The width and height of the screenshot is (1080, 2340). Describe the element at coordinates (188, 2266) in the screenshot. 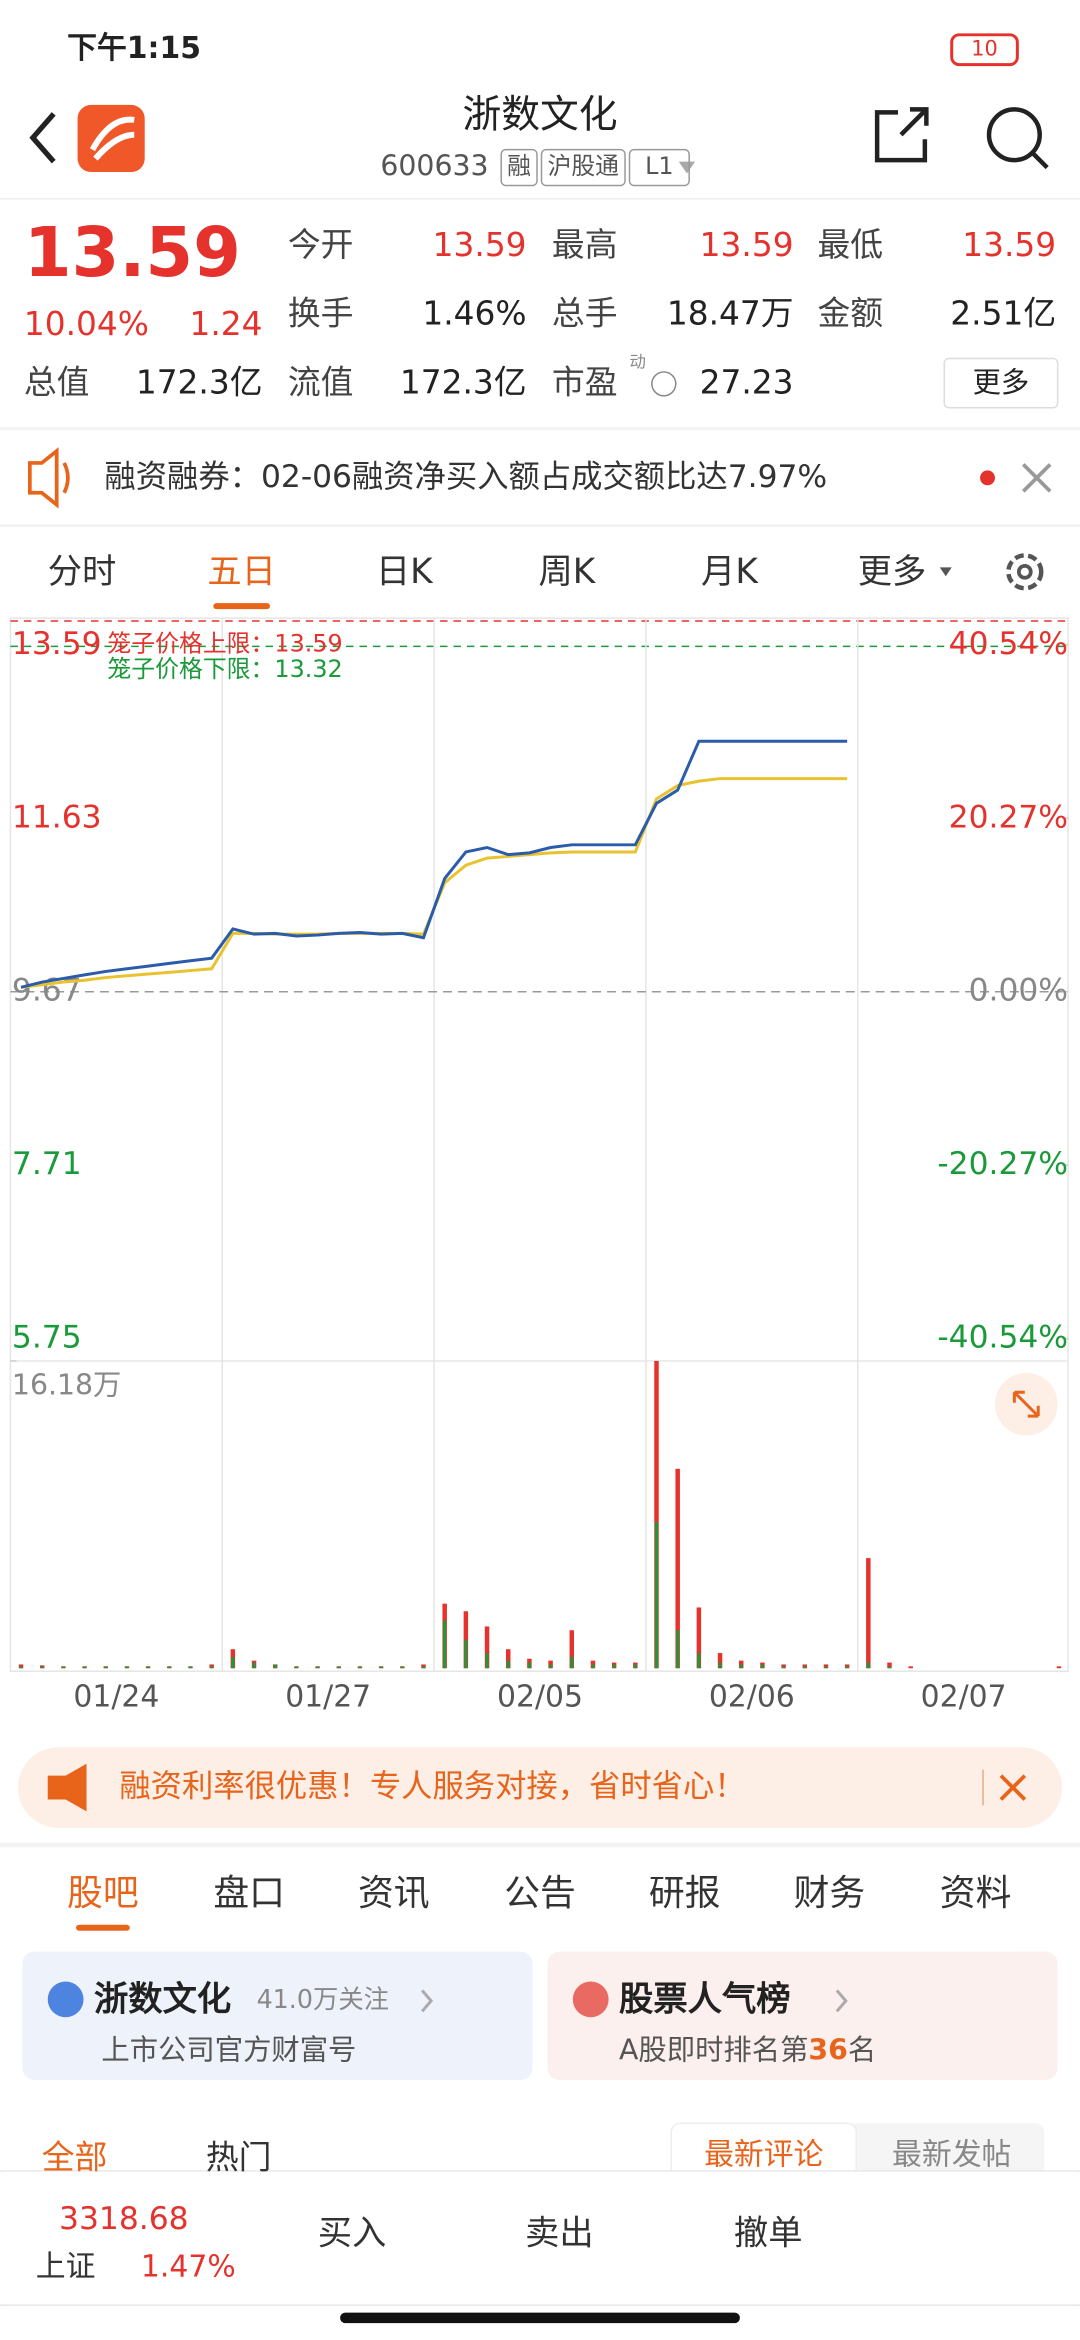

I see `index-change: 1.47%` at that location.